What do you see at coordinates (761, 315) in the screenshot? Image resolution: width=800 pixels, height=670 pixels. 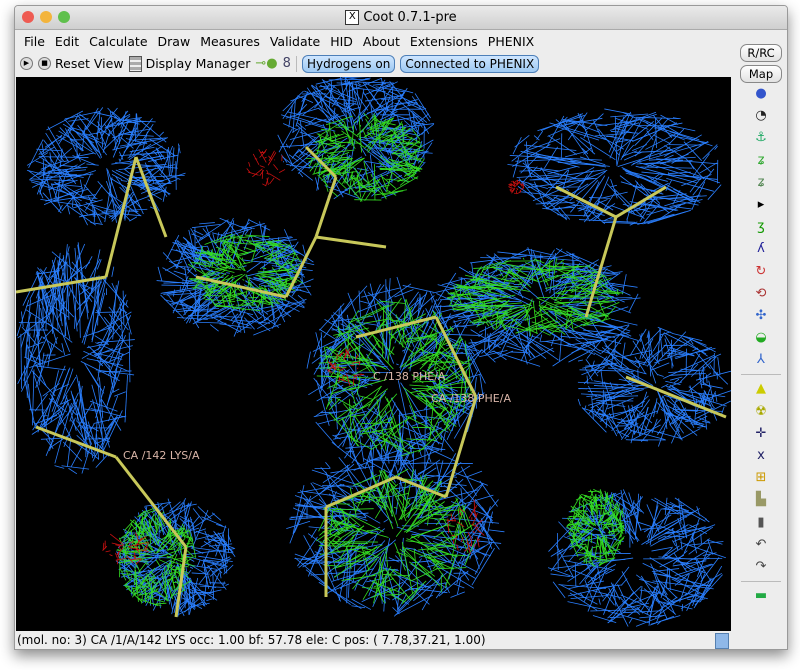 I see `flip-icon: ✣` at bounding box center [761, 315].